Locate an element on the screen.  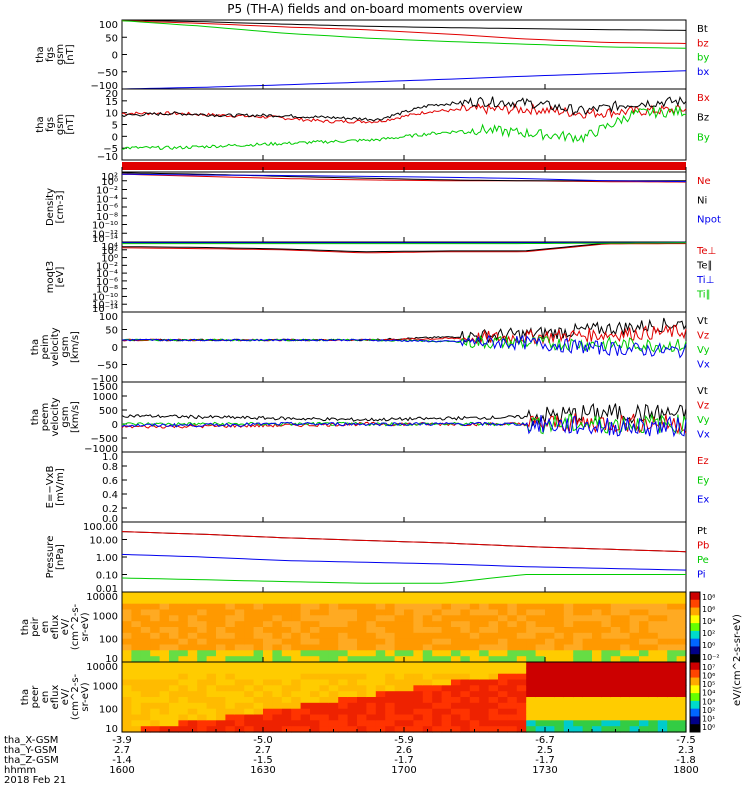
z-gsm-value: -1.8 is located at coordinates (686, 760).